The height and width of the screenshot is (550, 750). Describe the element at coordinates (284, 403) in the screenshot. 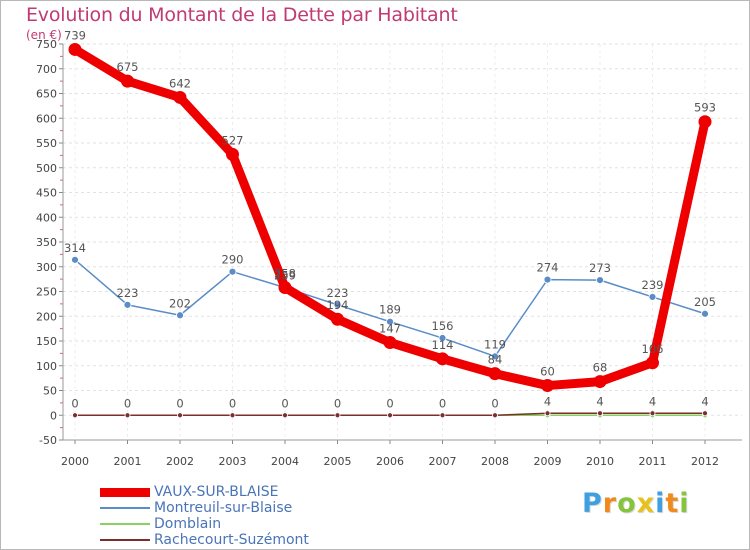

I see `data-label-rachecourt-suz-mont-2004: 0` at that location.